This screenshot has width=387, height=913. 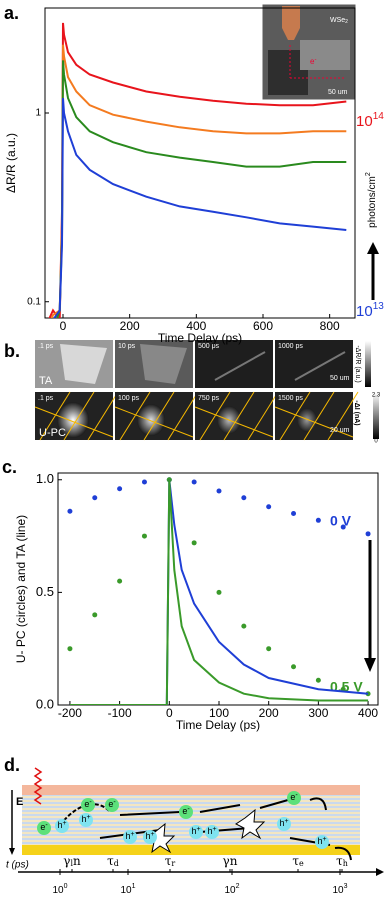 What do you see at coordinates (298, 861) in the screenshot?
I see `time-marker: τe` at bounding box center [298, 861].